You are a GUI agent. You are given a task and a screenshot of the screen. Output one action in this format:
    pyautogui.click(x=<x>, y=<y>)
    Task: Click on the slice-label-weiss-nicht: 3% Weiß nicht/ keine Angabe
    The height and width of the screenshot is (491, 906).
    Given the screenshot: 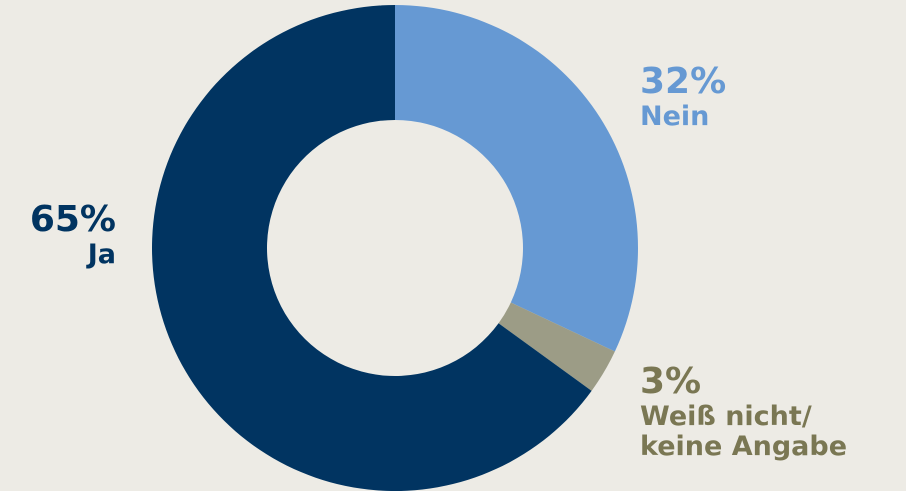 What is the action you would take?
    pyautogui.click(x=743, y=412)
    